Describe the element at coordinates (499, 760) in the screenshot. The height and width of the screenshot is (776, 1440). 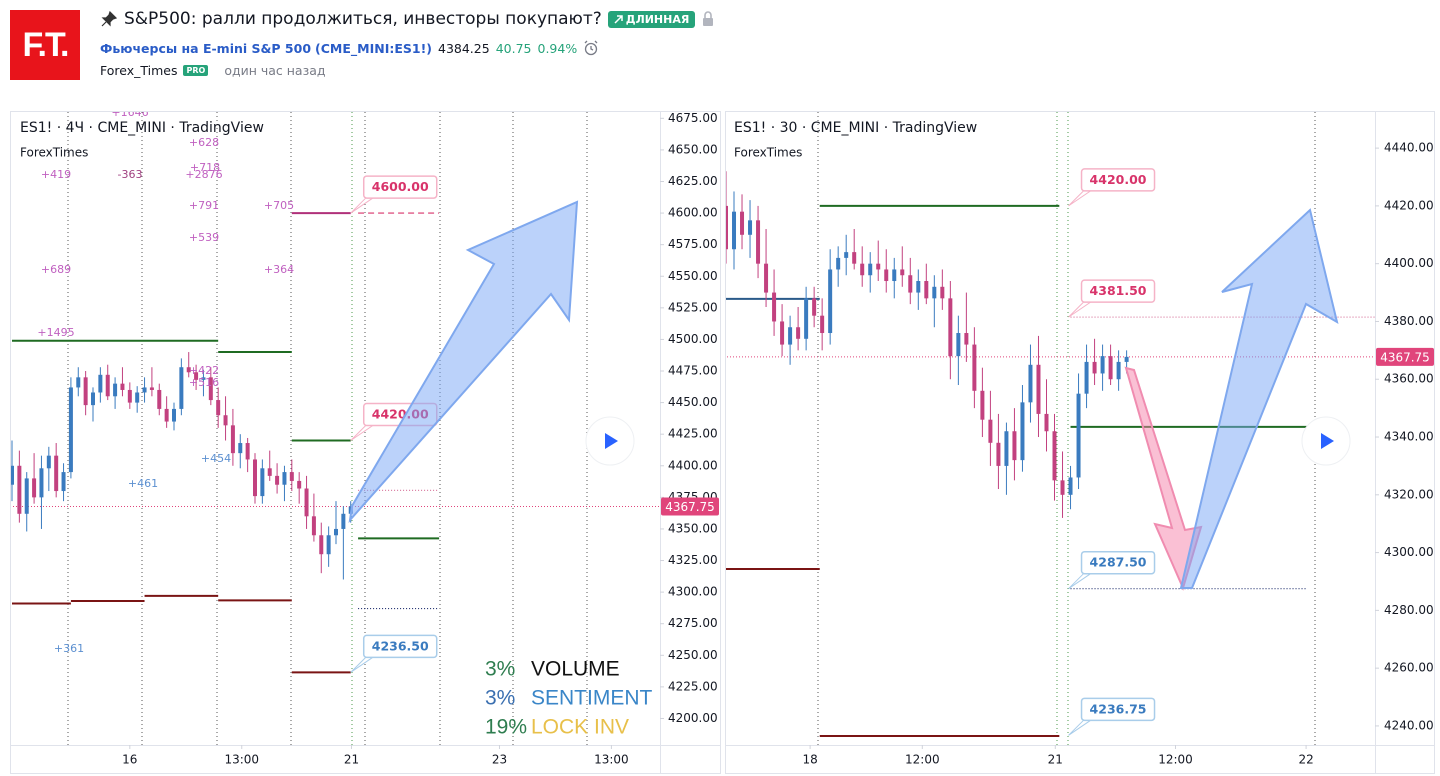
I see `x-tick-label: 23` at that location.